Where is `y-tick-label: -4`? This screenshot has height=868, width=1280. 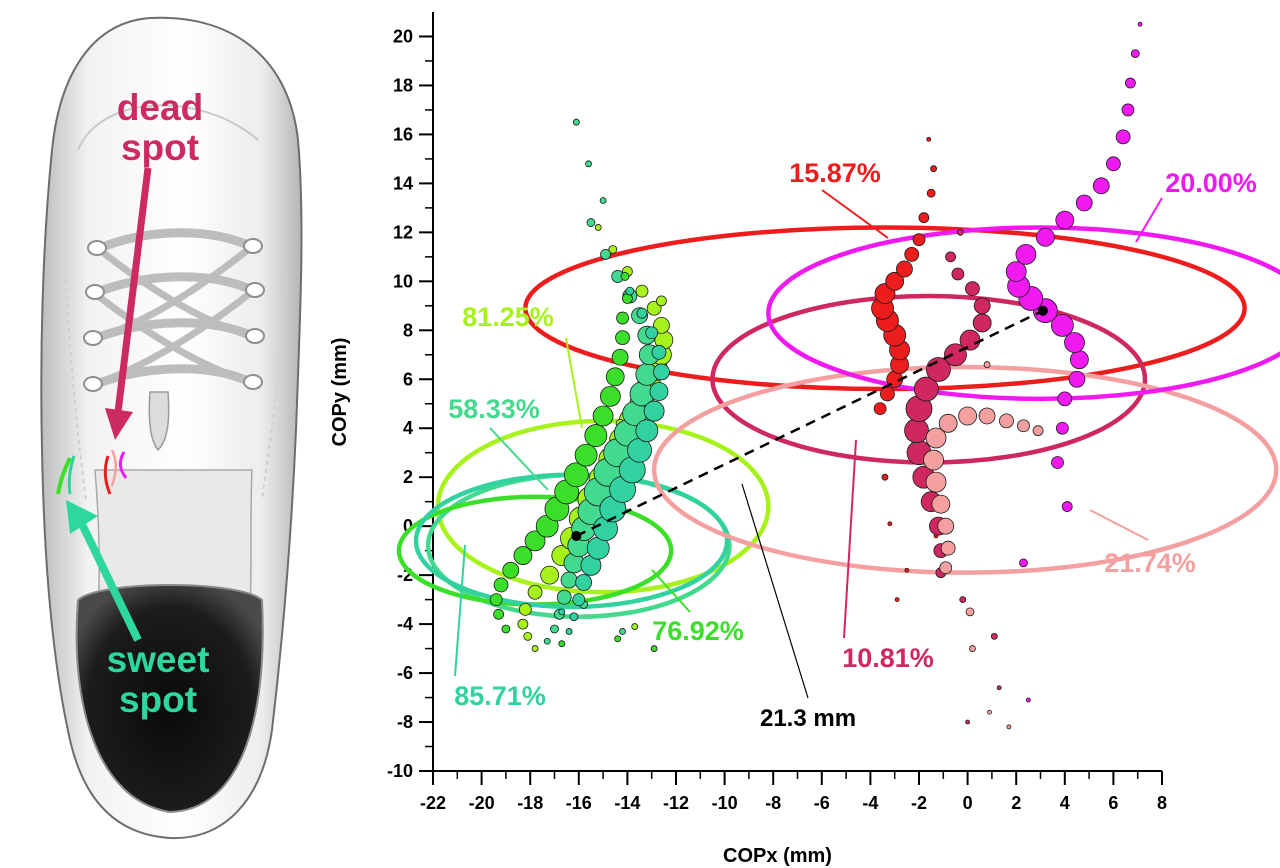 y-tick-label: -4 is located at coordinates (405, 624).